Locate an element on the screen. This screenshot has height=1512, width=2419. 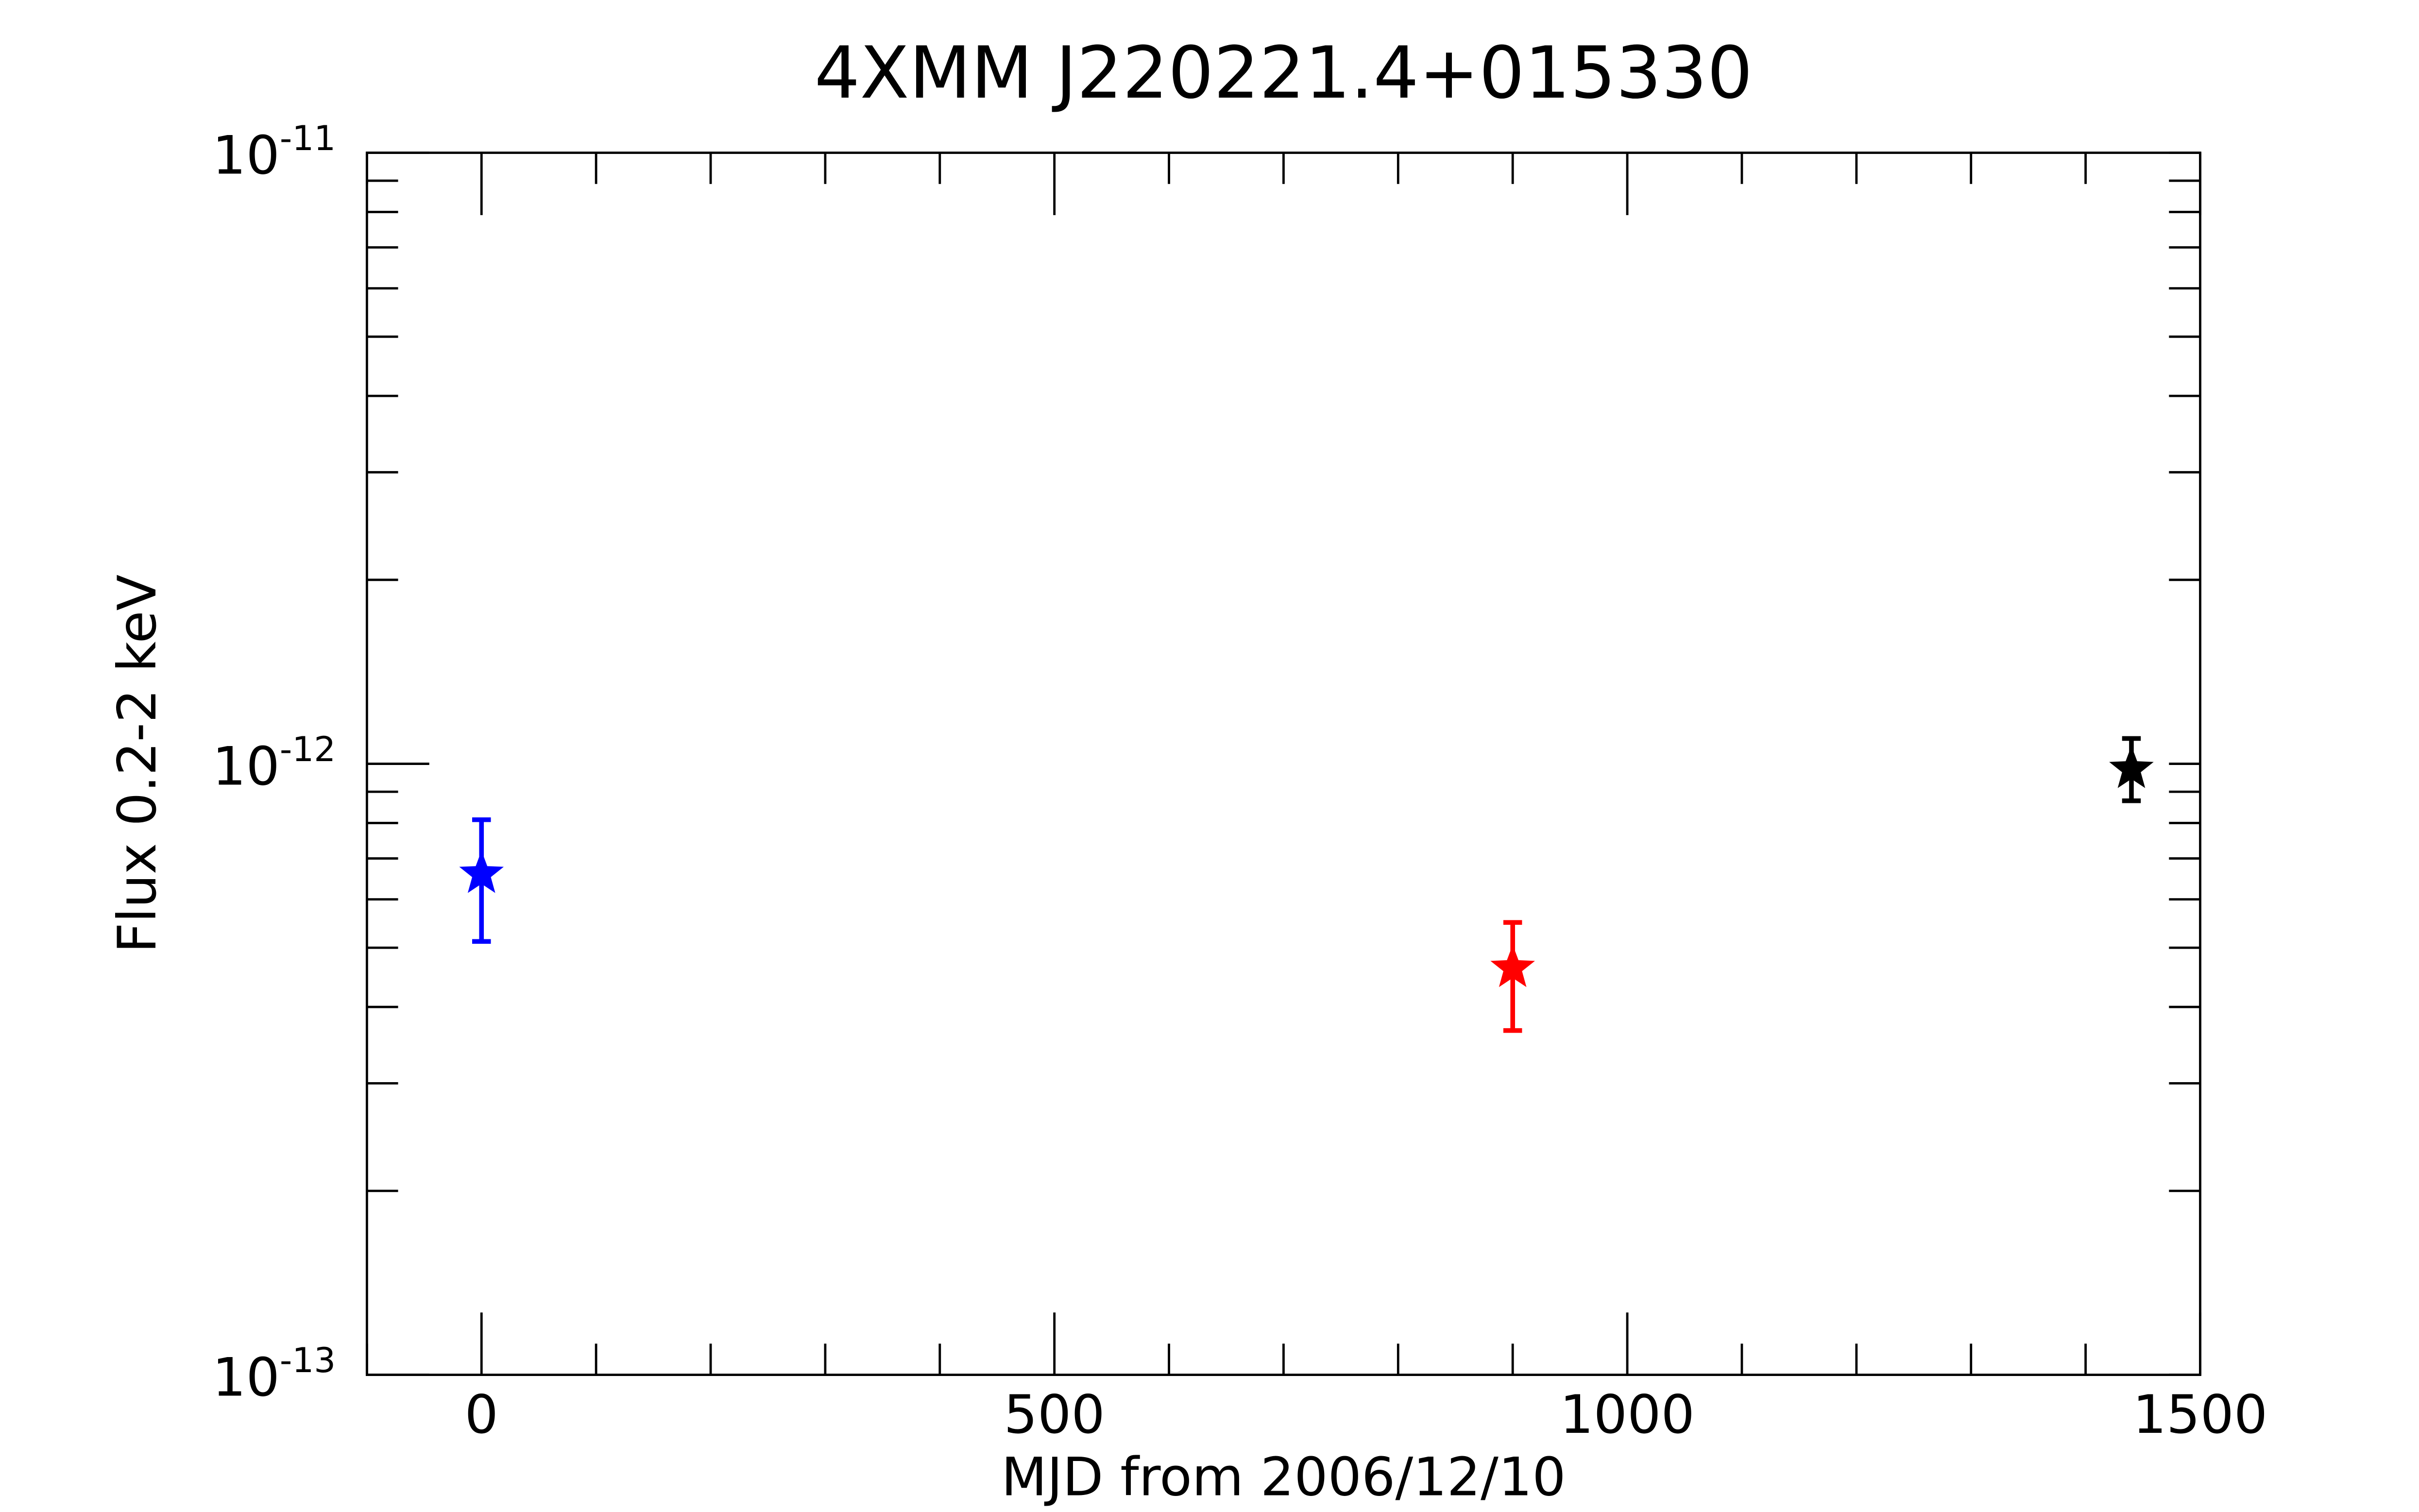
x-tick-label: 500 is located at coordinates (1054, 1415).